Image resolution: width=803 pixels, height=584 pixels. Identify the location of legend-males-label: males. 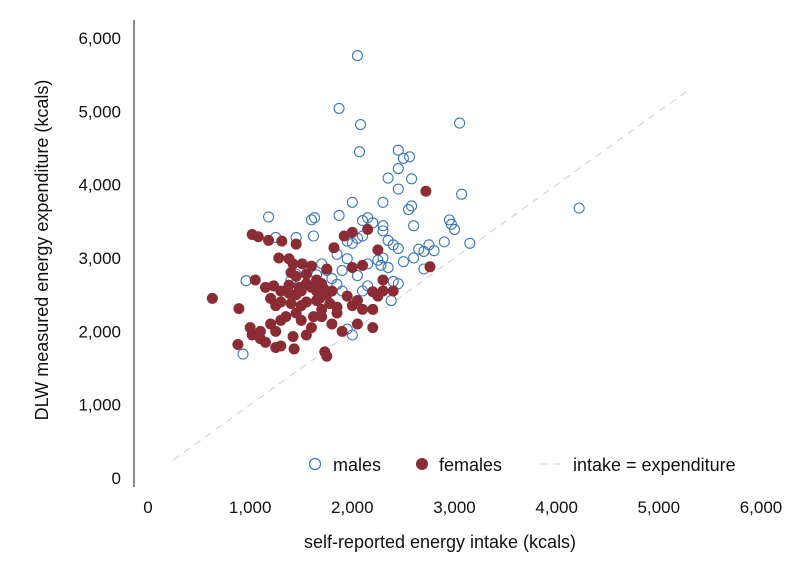
(357, 465).